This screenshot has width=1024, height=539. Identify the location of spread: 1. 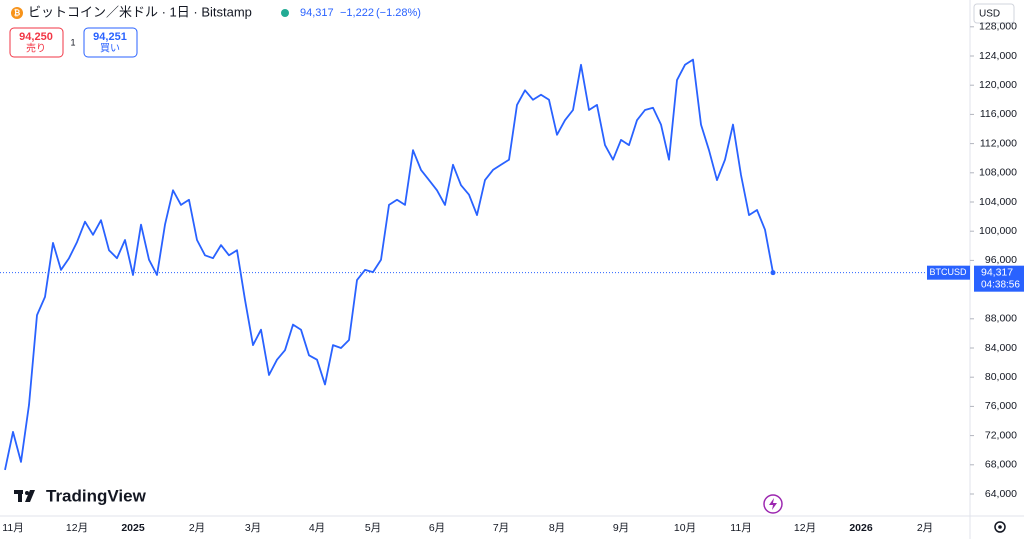
(72, 42).